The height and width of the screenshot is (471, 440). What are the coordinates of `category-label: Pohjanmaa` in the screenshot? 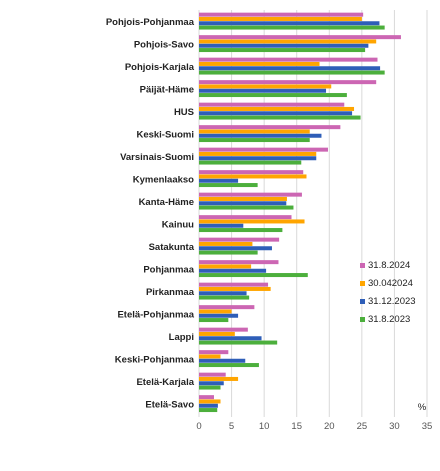 It's located at (168, 269).